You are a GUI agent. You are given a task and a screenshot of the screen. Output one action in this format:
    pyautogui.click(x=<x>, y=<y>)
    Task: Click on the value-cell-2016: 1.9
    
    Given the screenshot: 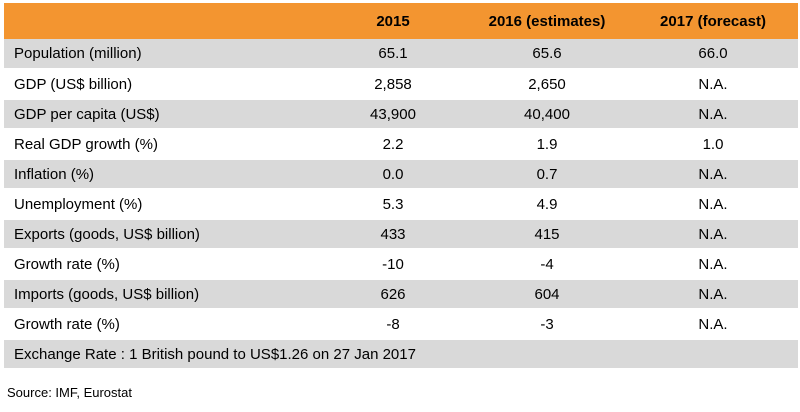 What is the action you would take?
    pyautogui.click(x=547, y=144)
    